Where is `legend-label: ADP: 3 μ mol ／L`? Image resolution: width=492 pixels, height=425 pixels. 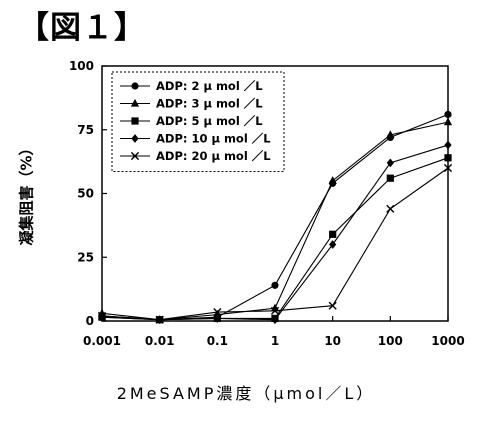
legend-label: ADP: 3 μ mol ／L is located at coordinates (209, 104).